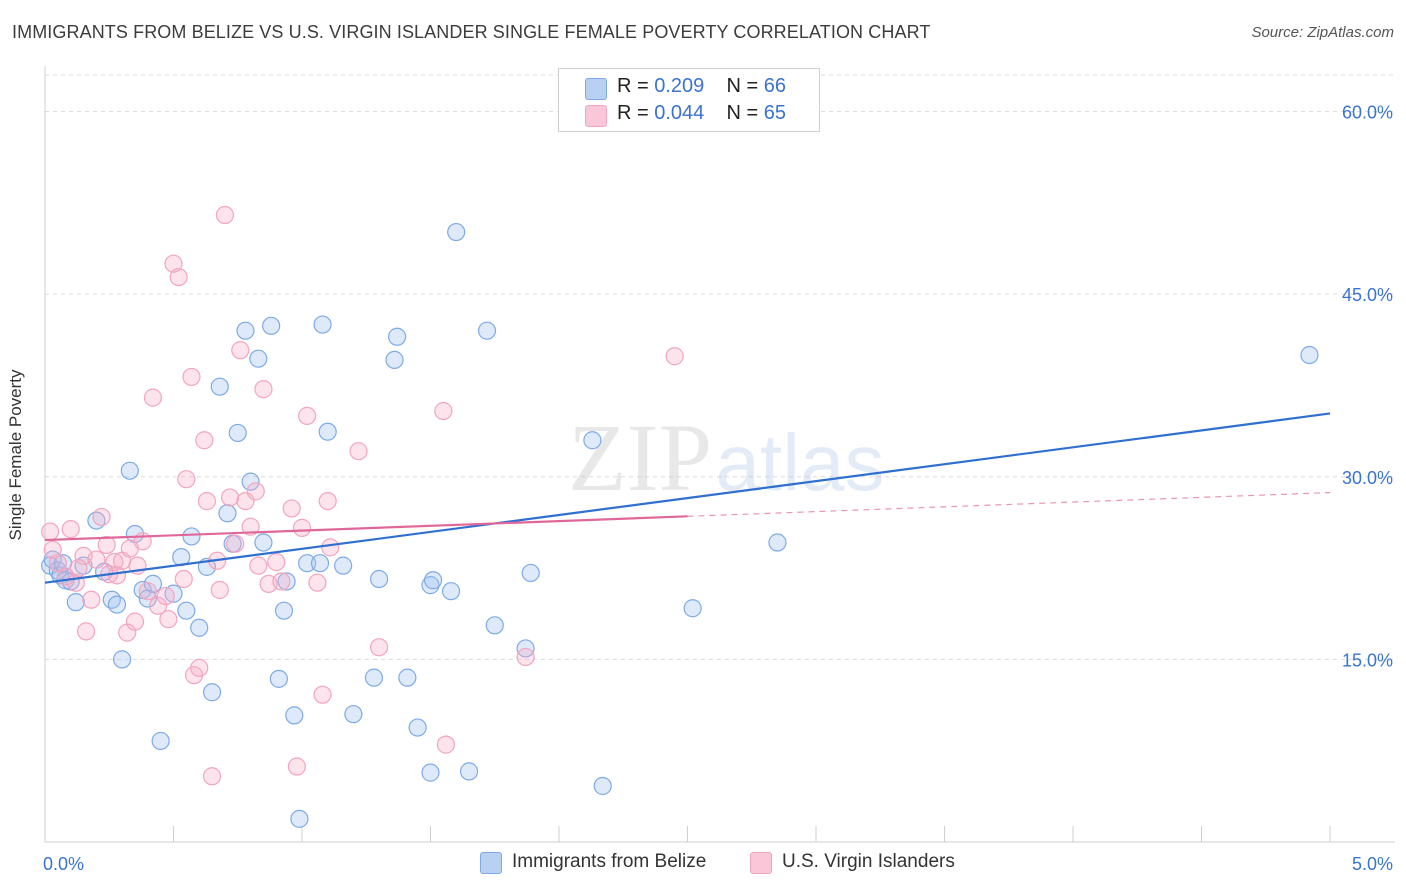 The image size is (1406, 892). I want to click on y-tick-label: 45.0%, so click(1367, 295).